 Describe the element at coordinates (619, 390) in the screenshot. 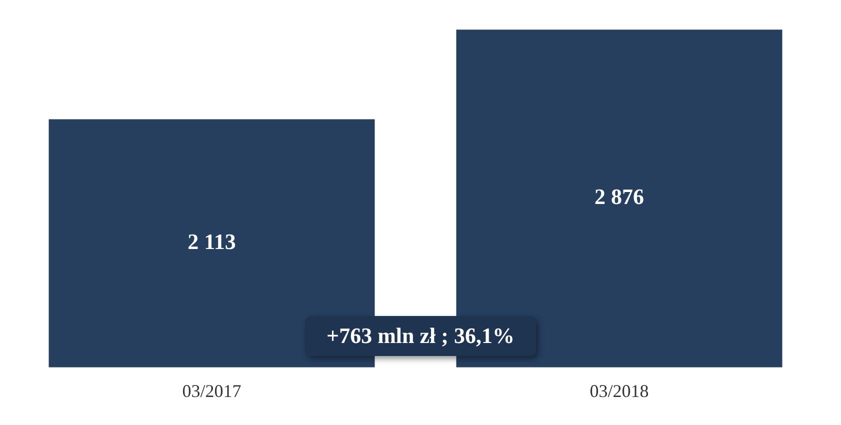

I see `x-tick-label: 03/2018` at that location.